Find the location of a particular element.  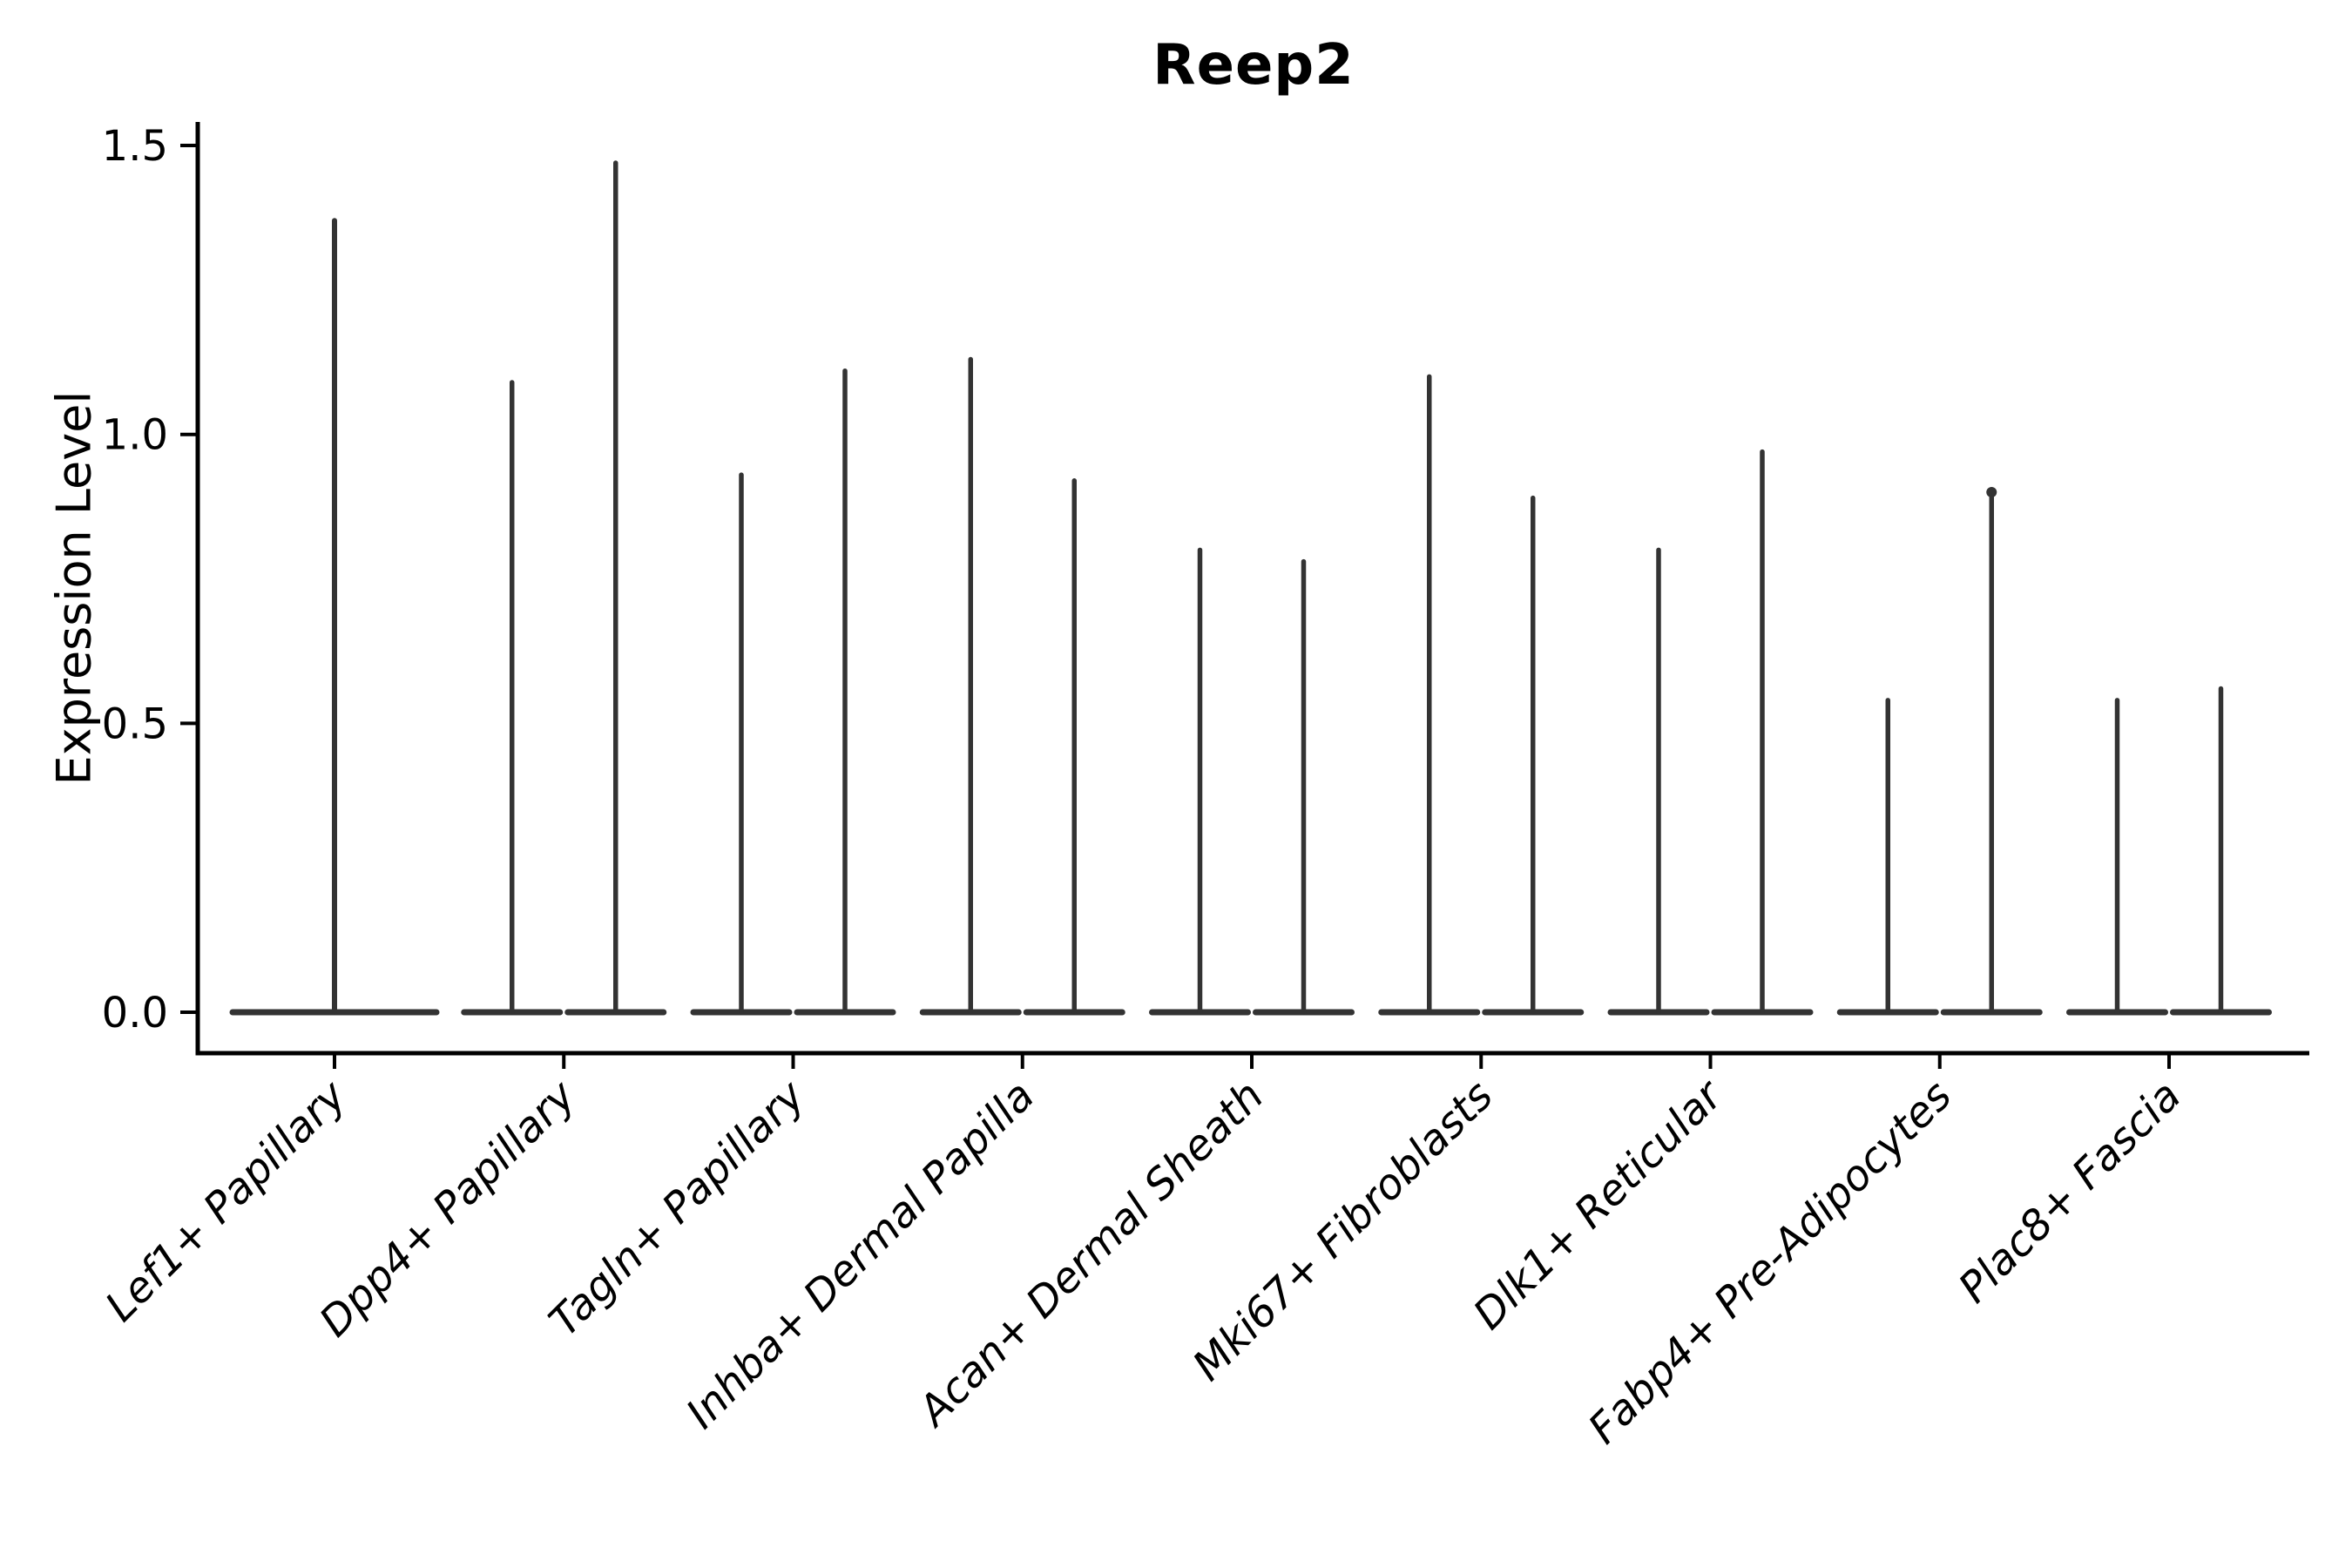

x-category-label: Dpp4+ Papillary is located at coordinates (447, 1208).